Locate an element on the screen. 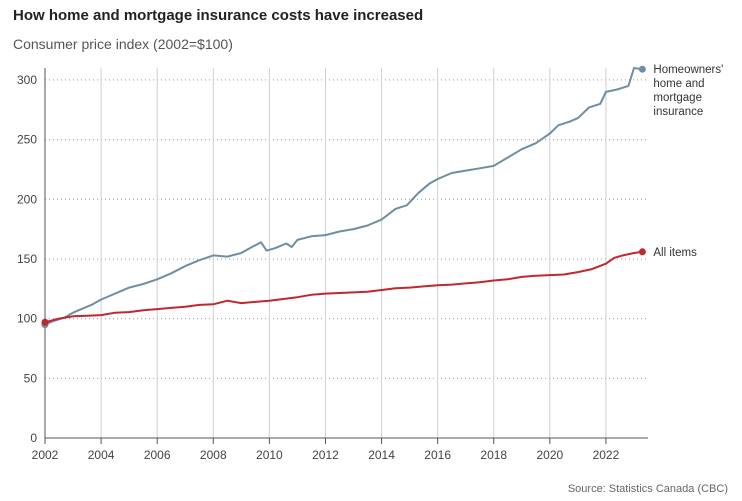  x-tick-label: 2002 is located at coordinates (45, 455).